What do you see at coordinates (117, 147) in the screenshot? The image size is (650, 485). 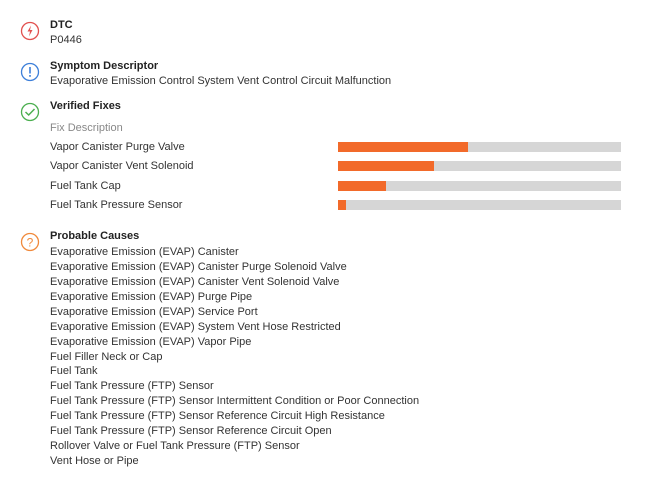 I see `fix-name: Vapor Canister Purge Valve` at bounding box center [117, 147].